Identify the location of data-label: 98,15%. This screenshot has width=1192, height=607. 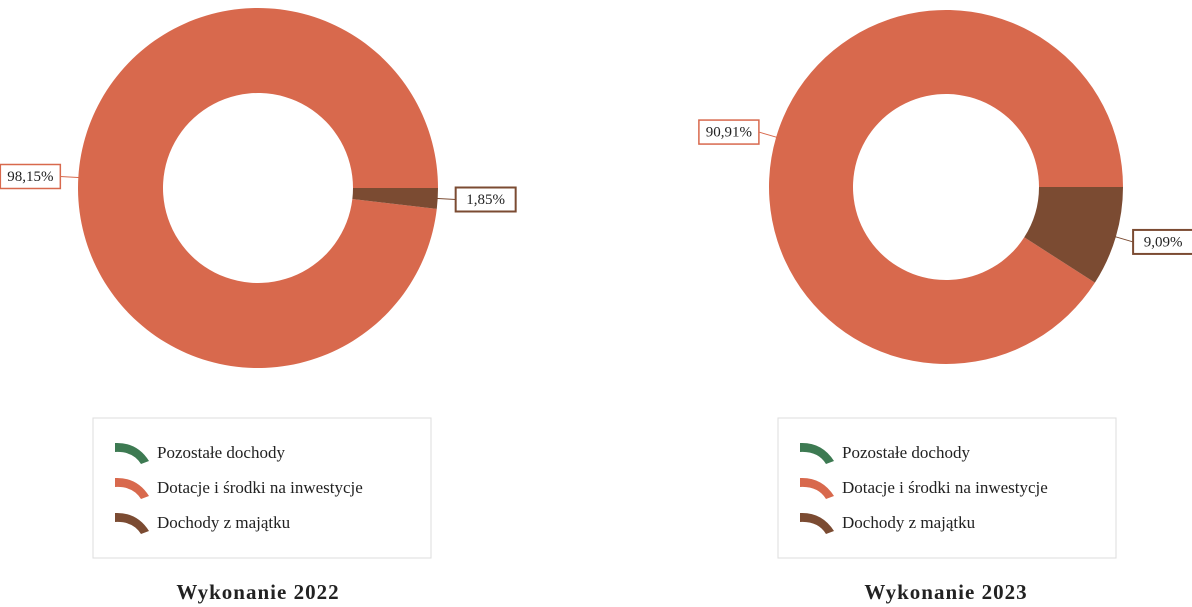
(30, 177).